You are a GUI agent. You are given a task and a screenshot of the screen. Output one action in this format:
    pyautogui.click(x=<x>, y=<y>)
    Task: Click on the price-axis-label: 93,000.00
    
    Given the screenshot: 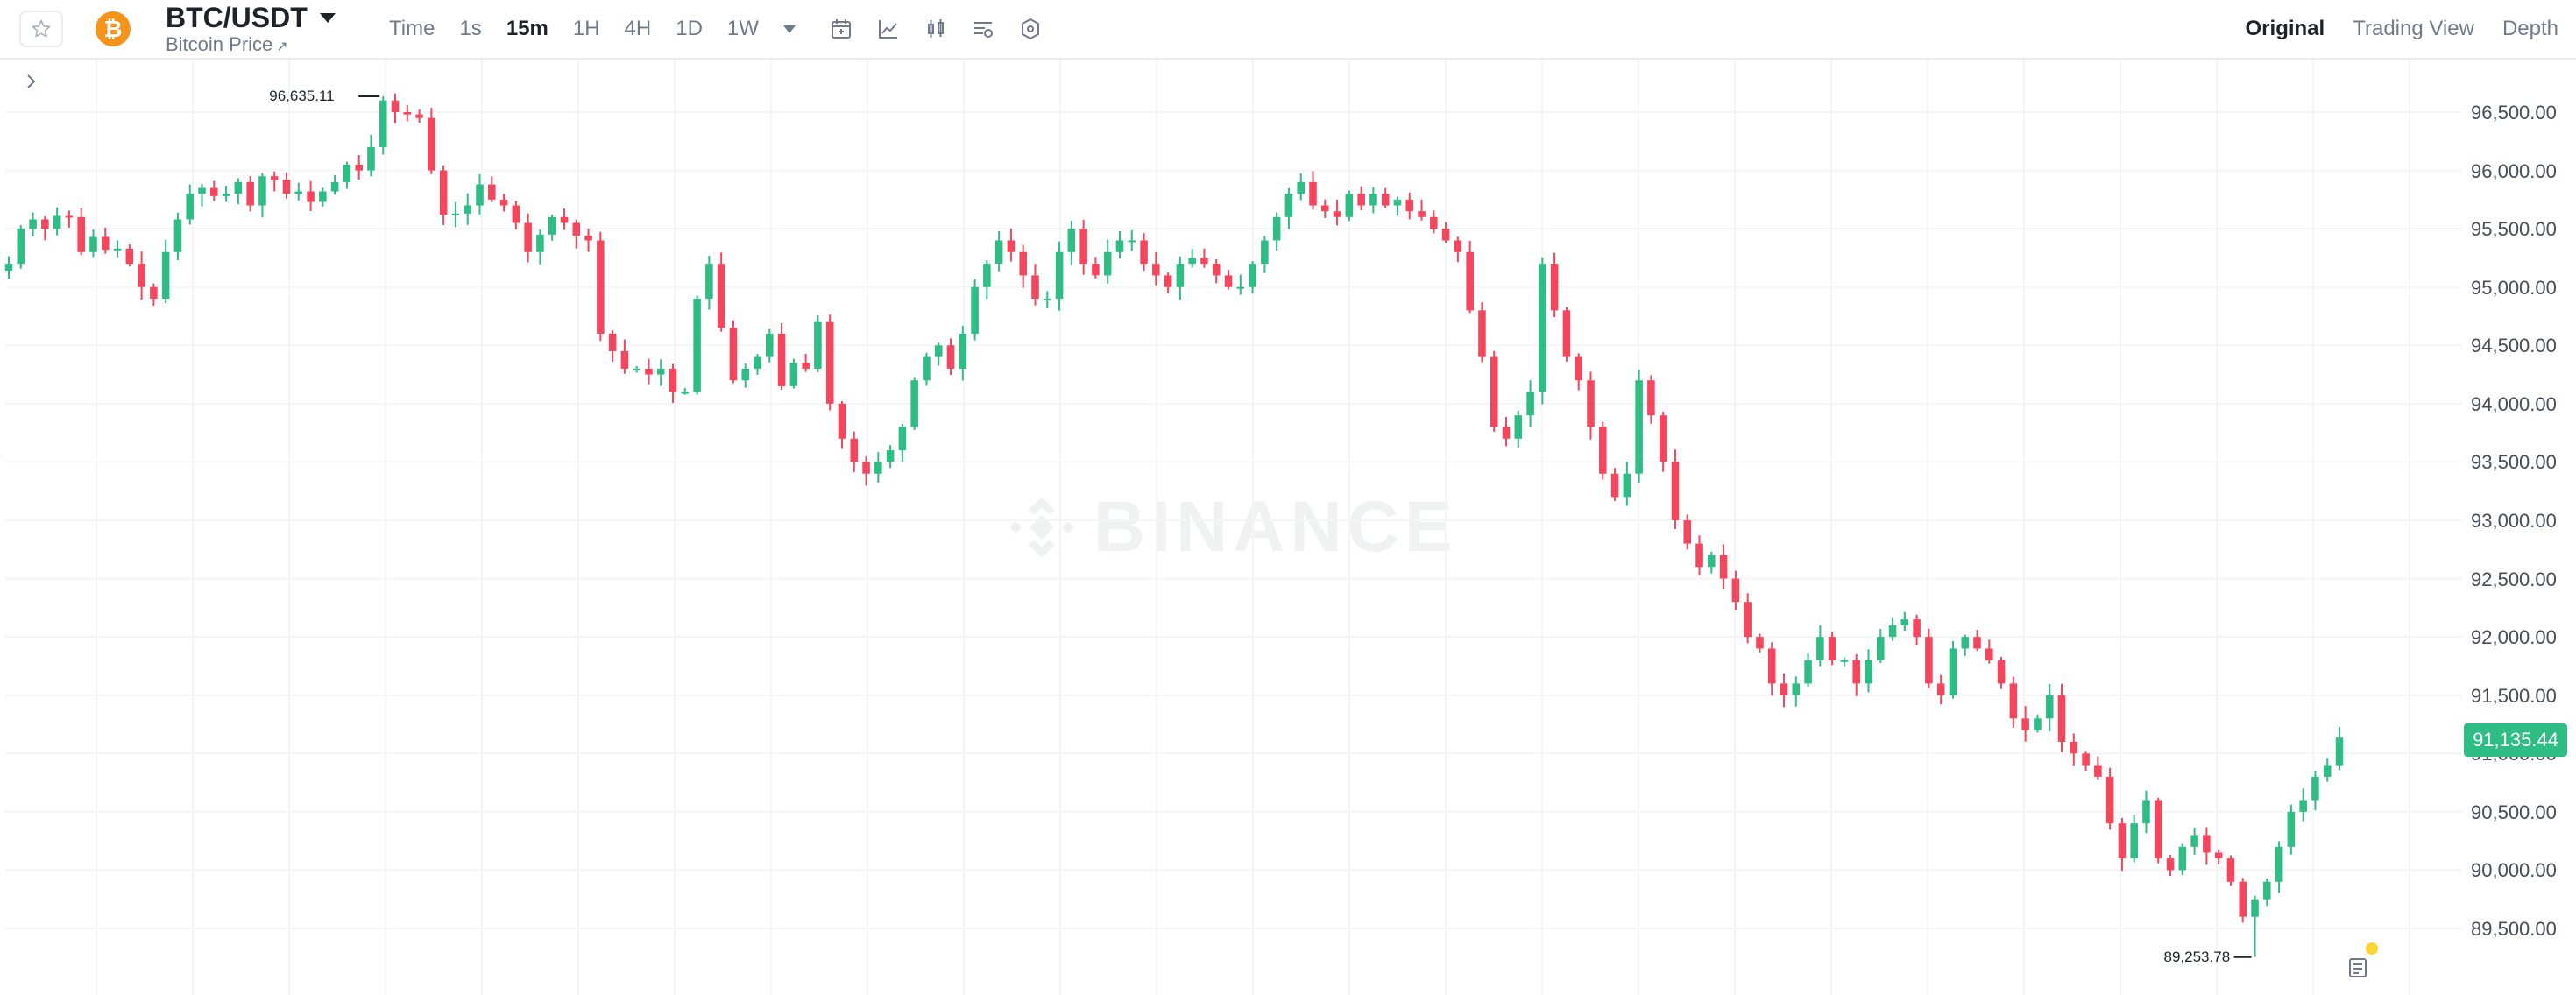 What is the action you would take?
    pyautogui.click(x=2514, y=521)
    